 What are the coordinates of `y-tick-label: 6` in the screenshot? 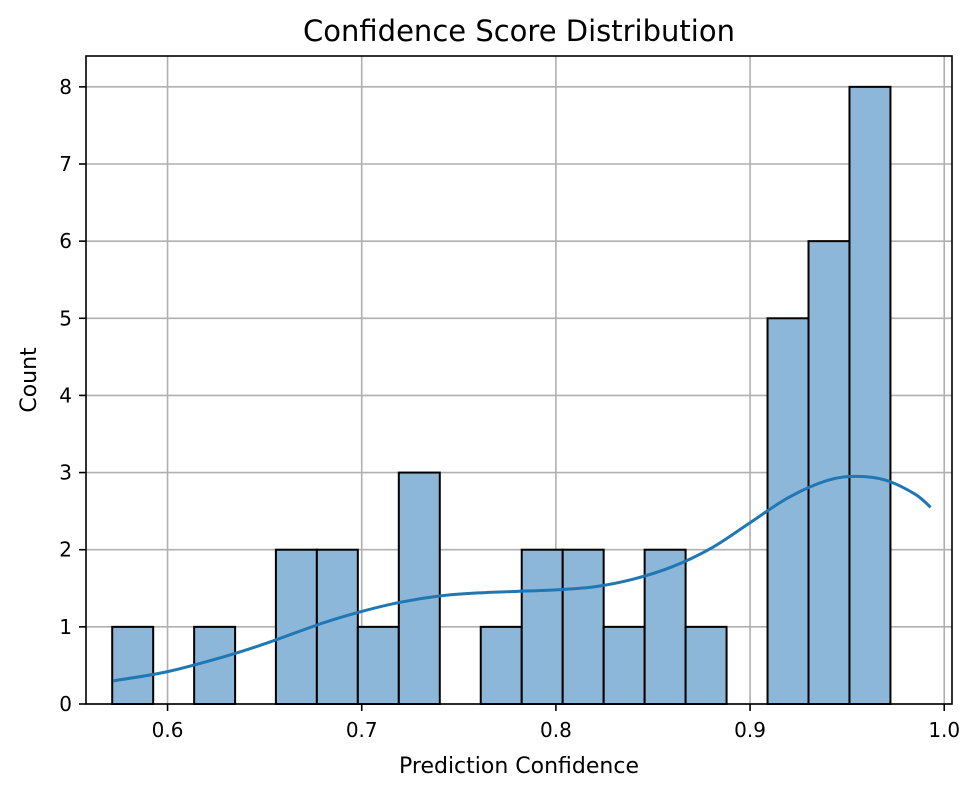 It's located at (65, 241).